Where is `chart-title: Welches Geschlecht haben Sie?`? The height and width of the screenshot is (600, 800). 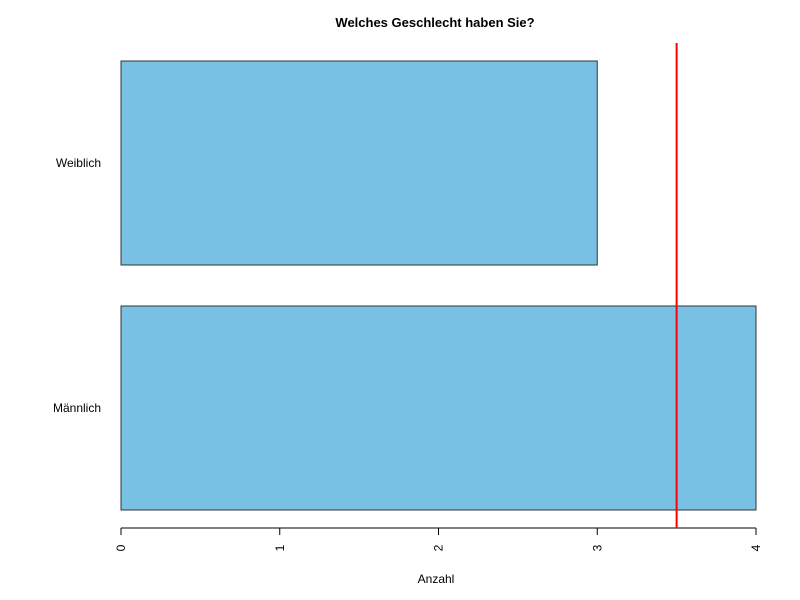 chart-title: Welches Geschlecht haben Sie? is located at coordinates (434, 22).